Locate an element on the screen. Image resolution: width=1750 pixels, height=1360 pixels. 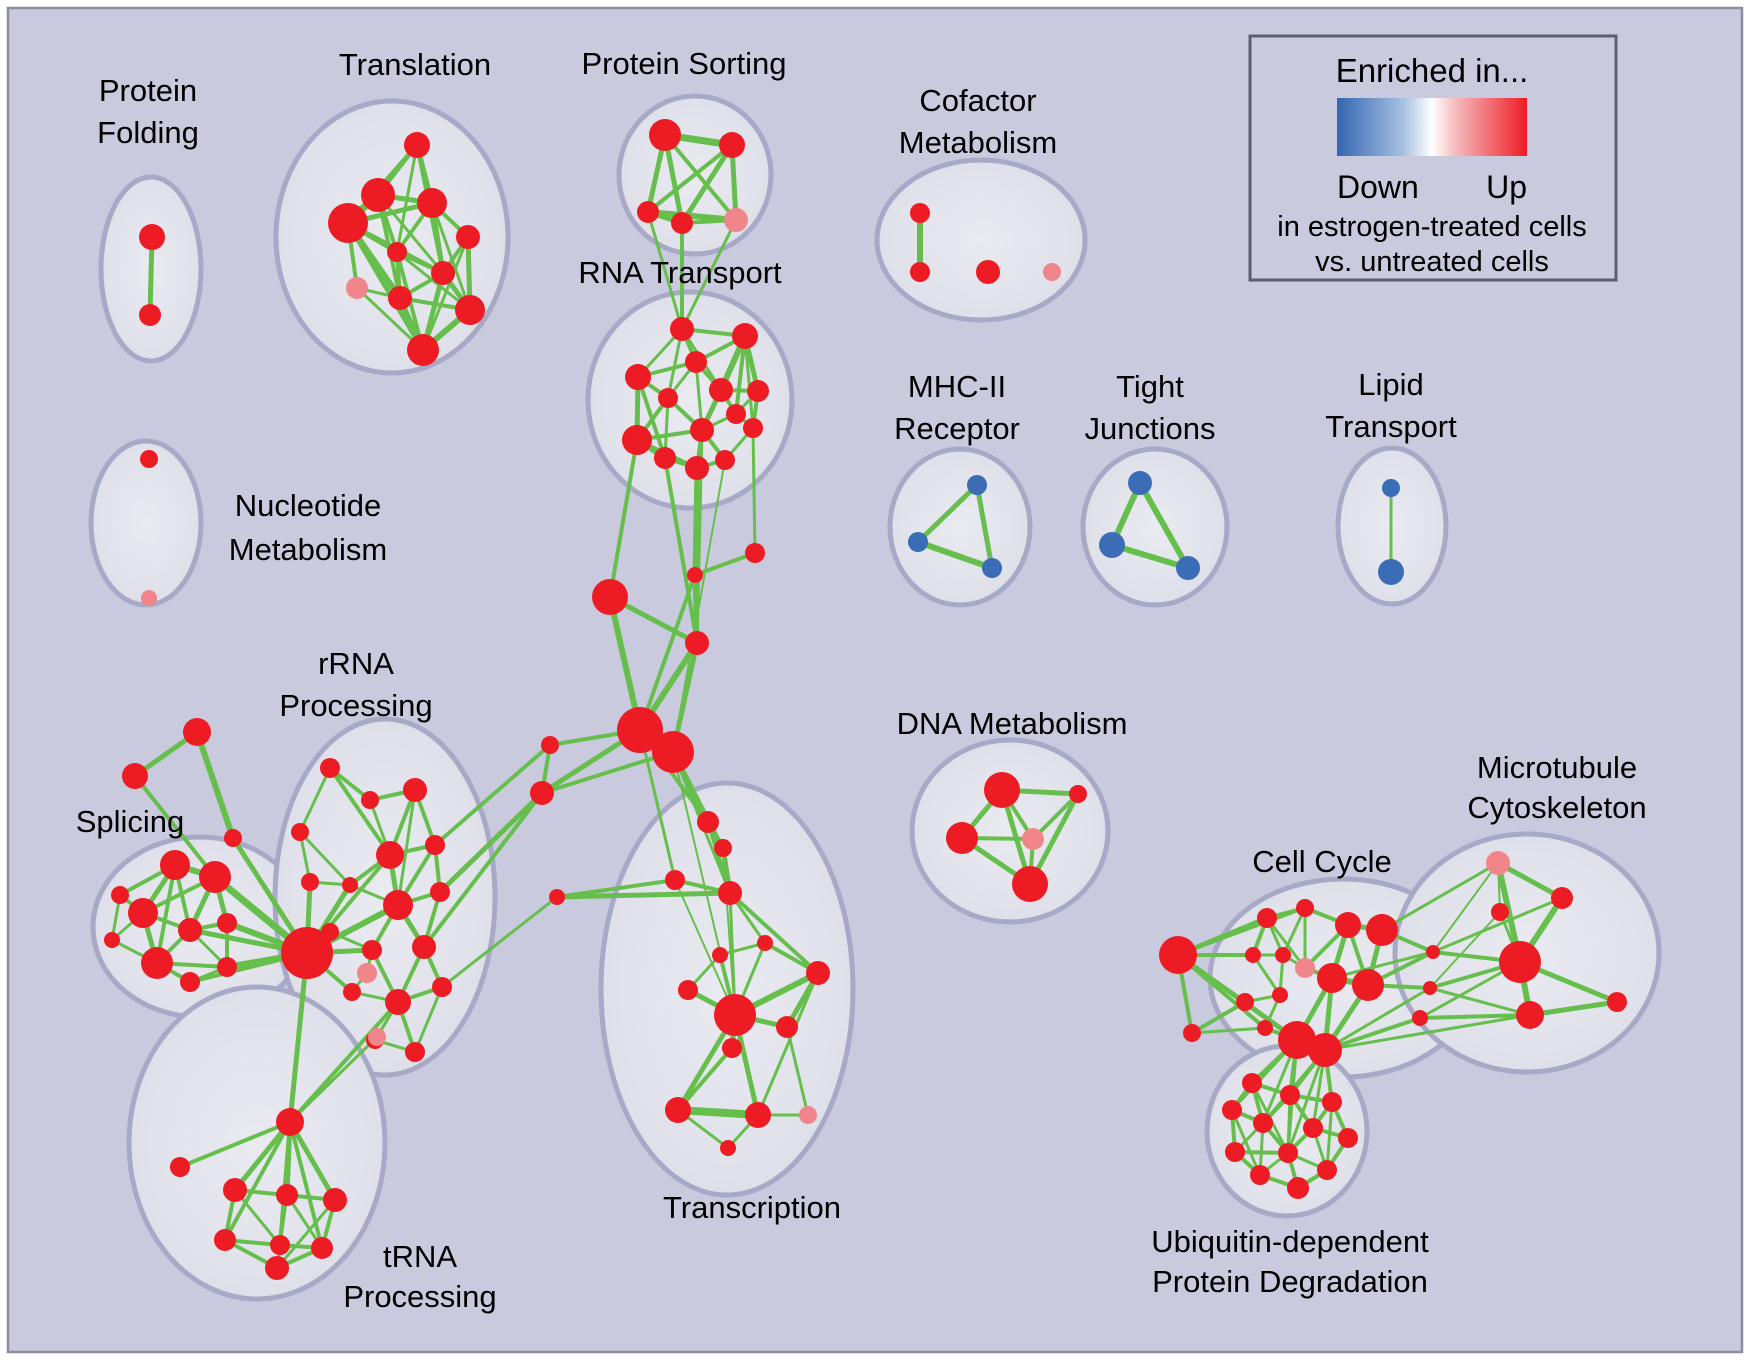
node-rt11 is located at coordinates (665, 458).